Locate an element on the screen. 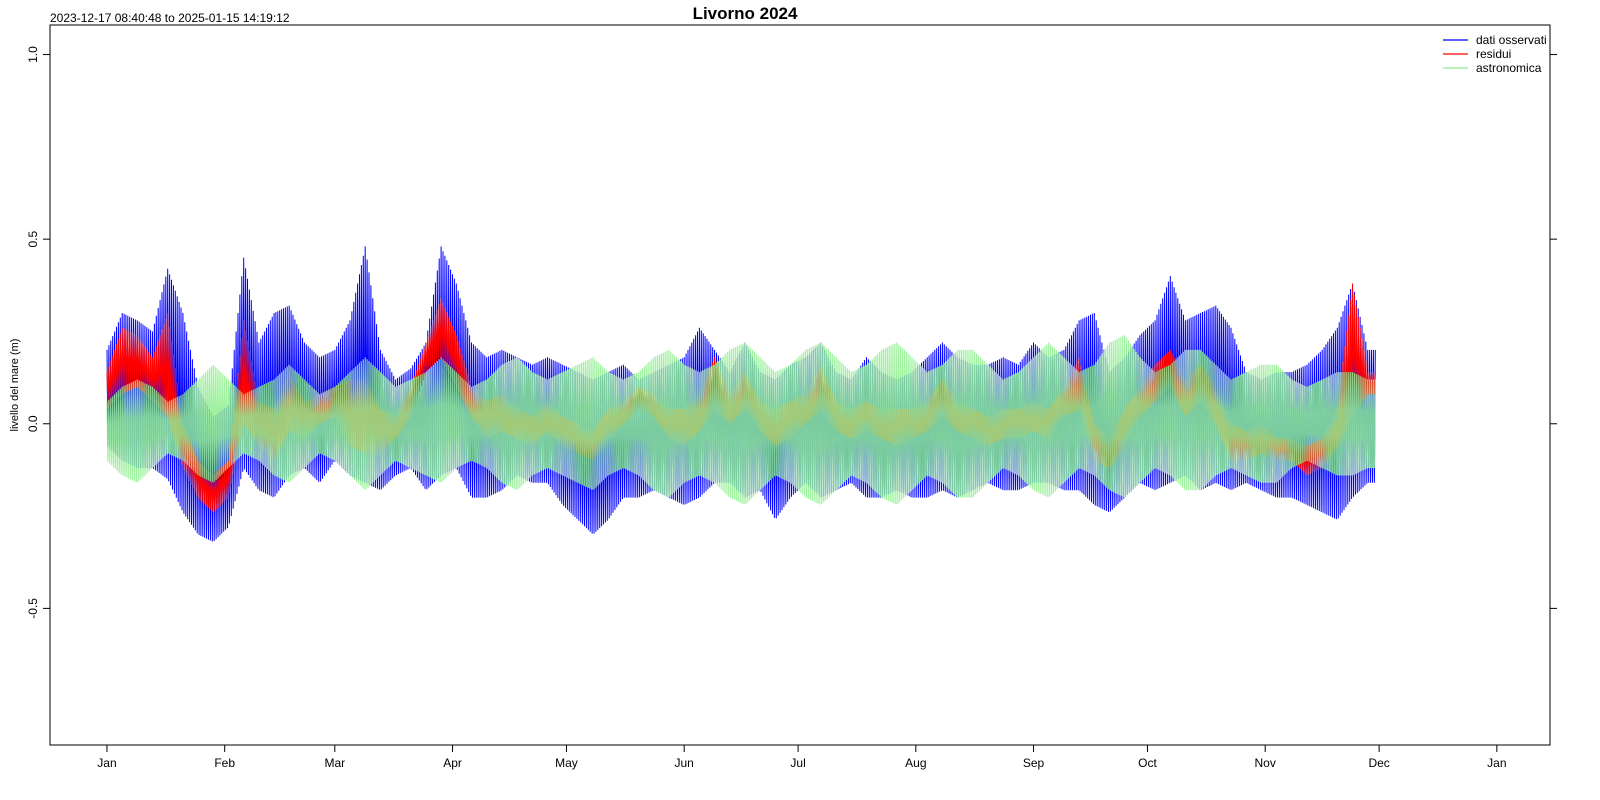 This screenshot has width=1600, height=800. x-tick-label: Sep is located at coordinates (1034, 763).